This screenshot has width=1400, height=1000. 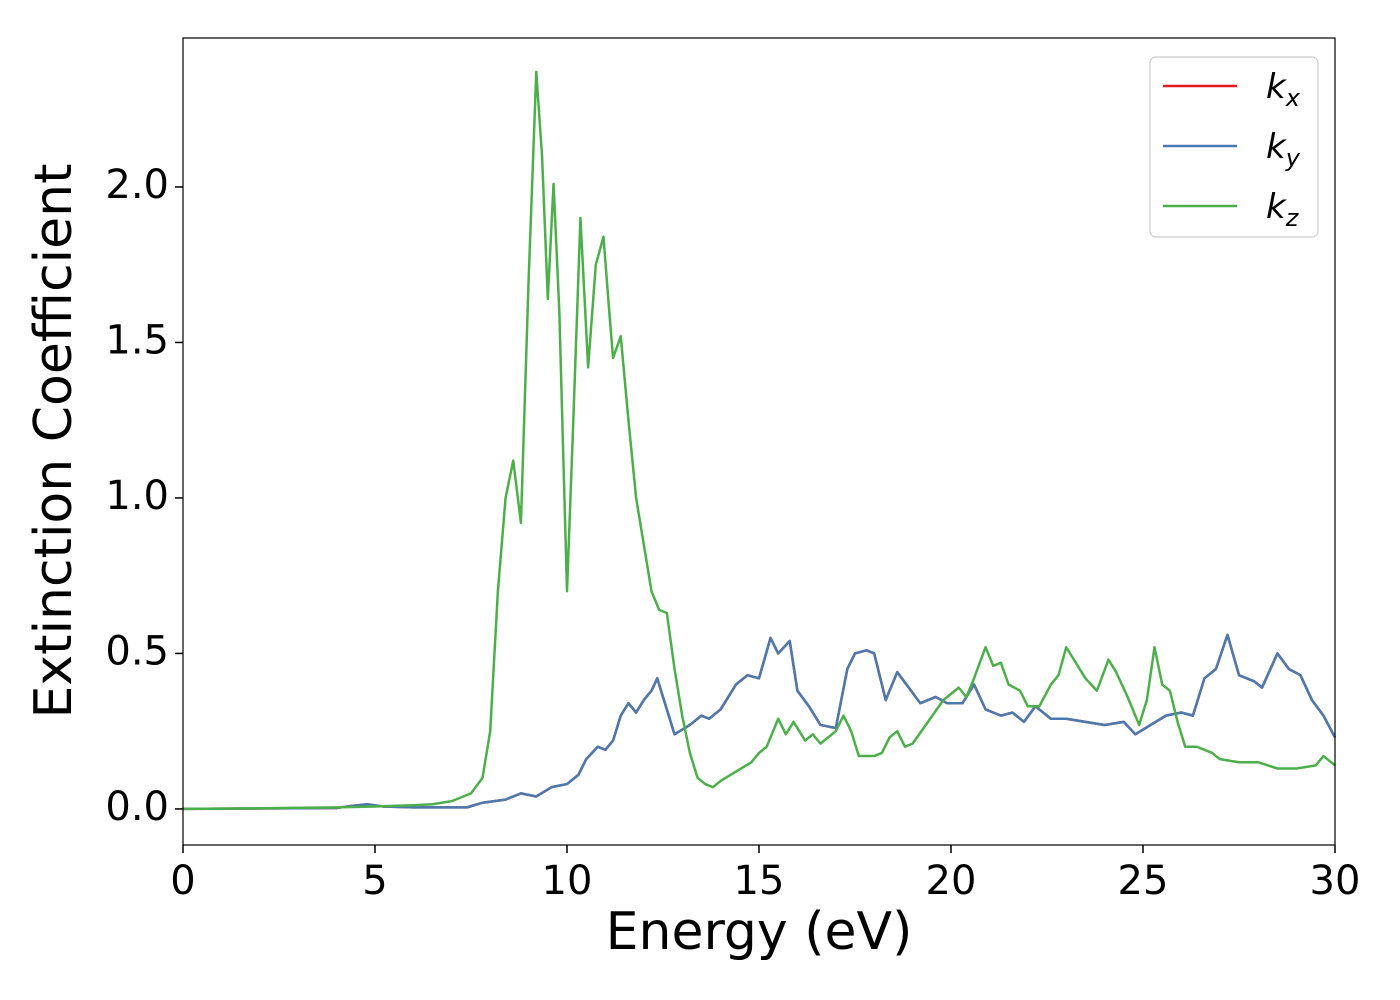 What do you see at coordinates (182, 881) in the screenshot?
I see `x-tick-label: 0` at bounding box center [182, 881].